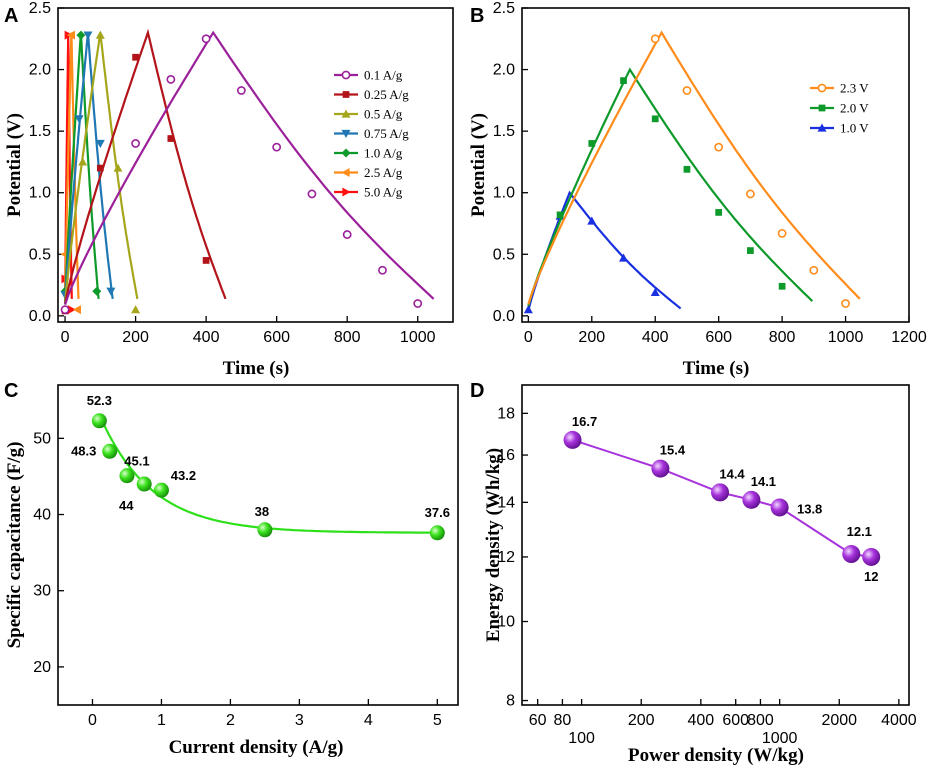 The image size is (934, 766). I want to click on A-xtick-label: 600, so click(276, 337).